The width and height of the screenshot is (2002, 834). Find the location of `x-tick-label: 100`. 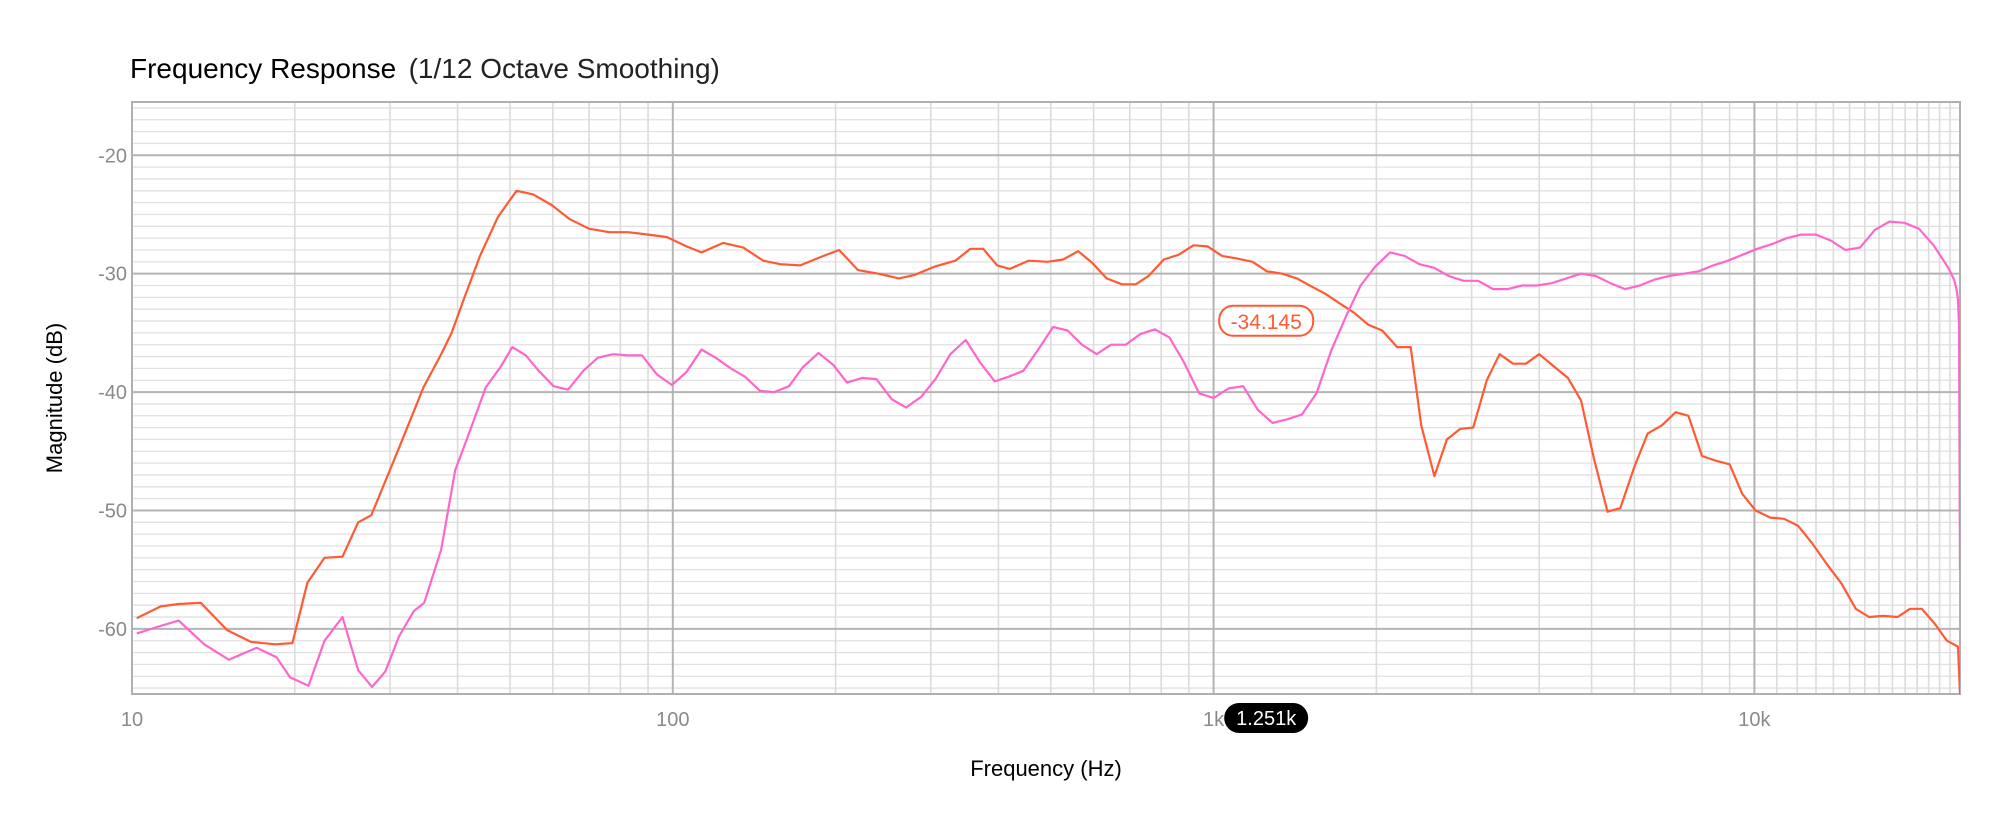

x-tick-label: 100 is located at coordinates (672, 720).